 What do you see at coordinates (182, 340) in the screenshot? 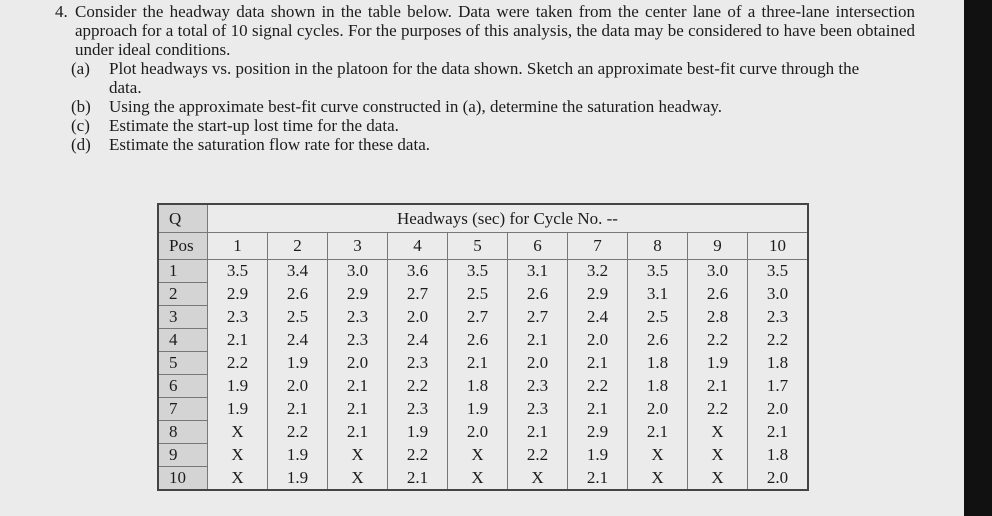
I see `position-cell: 4` at bounding box center [182, 340].